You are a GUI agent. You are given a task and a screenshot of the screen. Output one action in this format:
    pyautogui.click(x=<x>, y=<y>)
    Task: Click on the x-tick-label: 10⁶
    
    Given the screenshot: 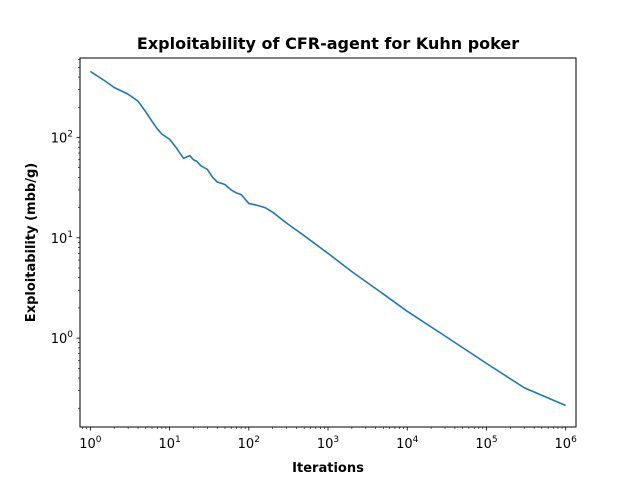 What is the action you would take?
    pyautogui.click(x=566, y=443)
    